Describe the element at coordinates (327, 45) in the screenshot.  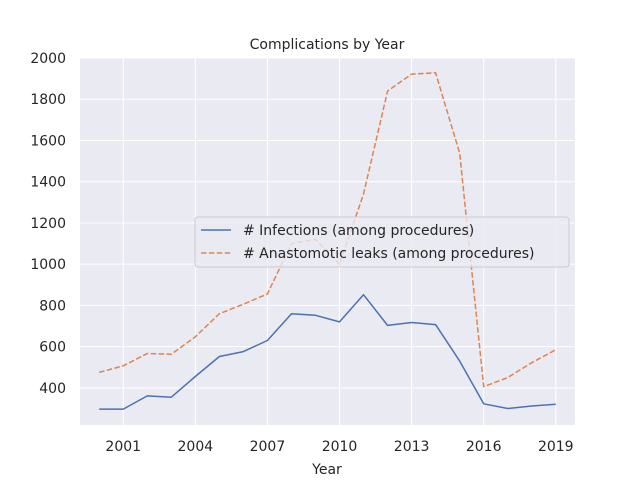
I see `chart-title: Complications by Year` at that location.